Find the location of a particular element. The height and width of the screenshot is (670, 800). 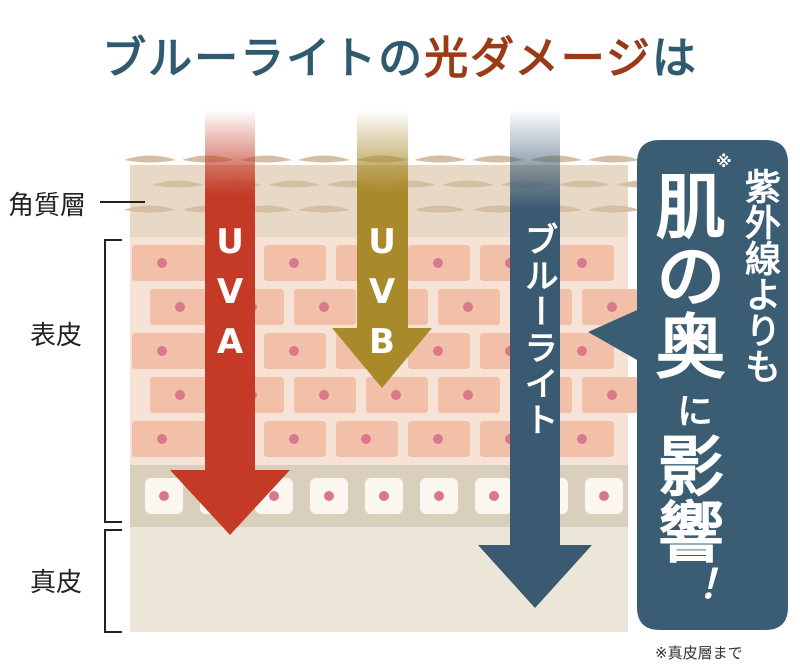

layer-label: 角質層 is located at coordinates (47, 206).